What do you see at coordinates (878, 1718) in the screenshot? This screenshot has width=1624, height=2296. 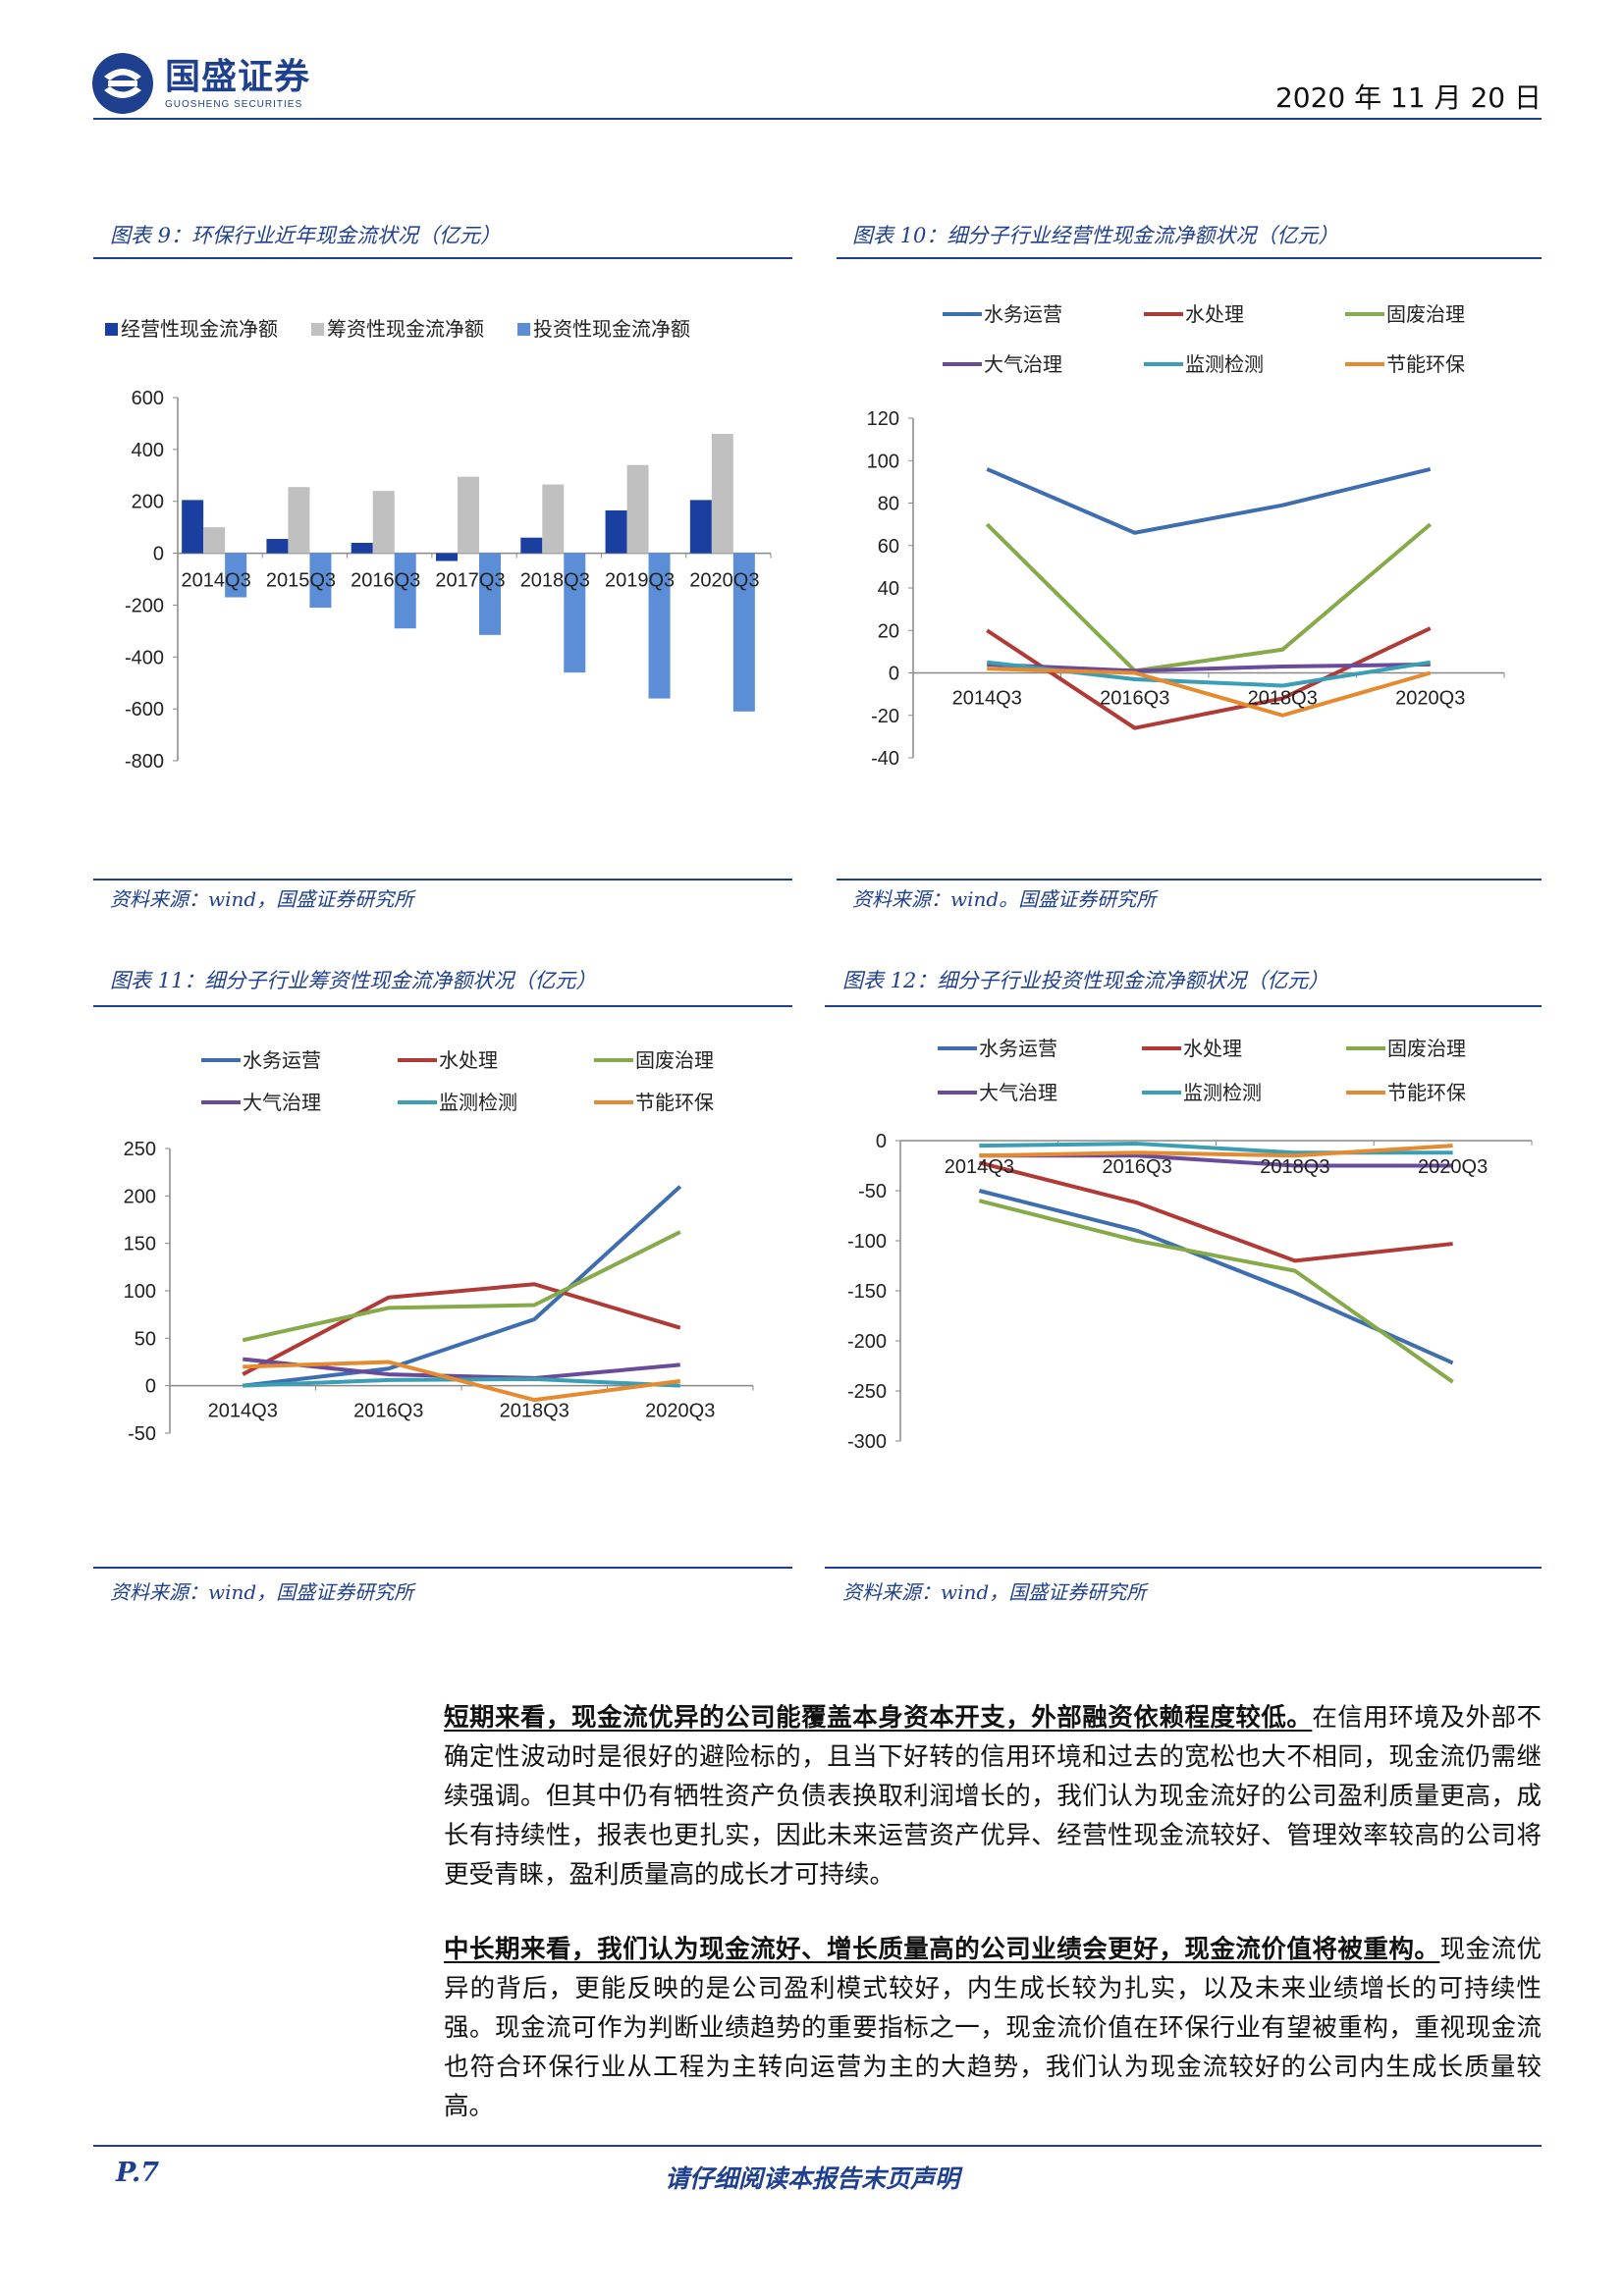 I see `paragraph-lead: 短期来看，现金流优异的公司能覆盖本身资本开支，外部融资依赖程度较低。` at bounding box center [878, 1718].